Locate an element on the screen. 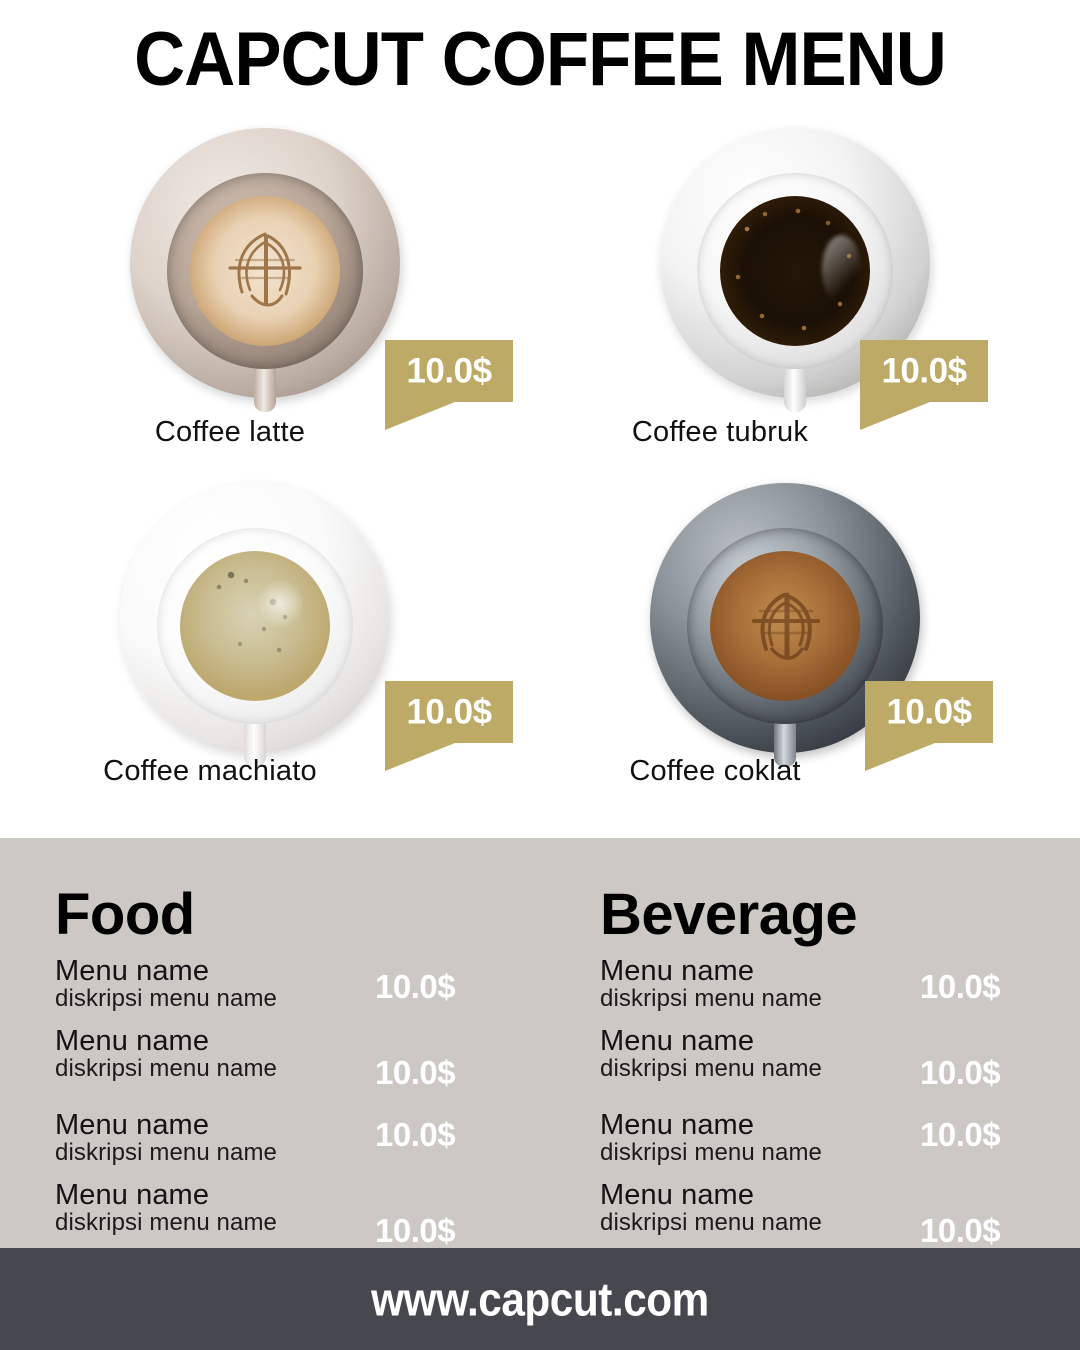 This screenshot has width=1080, height=1350. price-tag-coffee-machiato: 10.0$ is located at coordinates (449, 726).